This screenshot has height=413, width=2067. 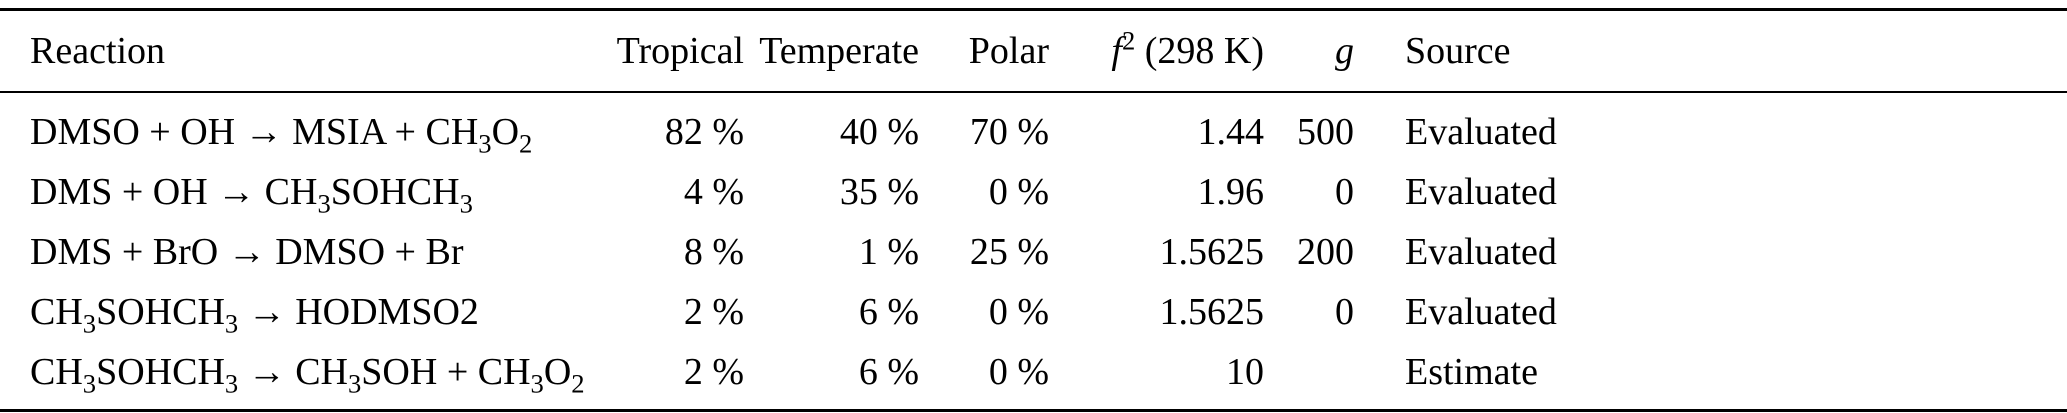 I want to click on cell-reaction: DMS + BrO → DMSO + Br, so click(x=247, y=252).